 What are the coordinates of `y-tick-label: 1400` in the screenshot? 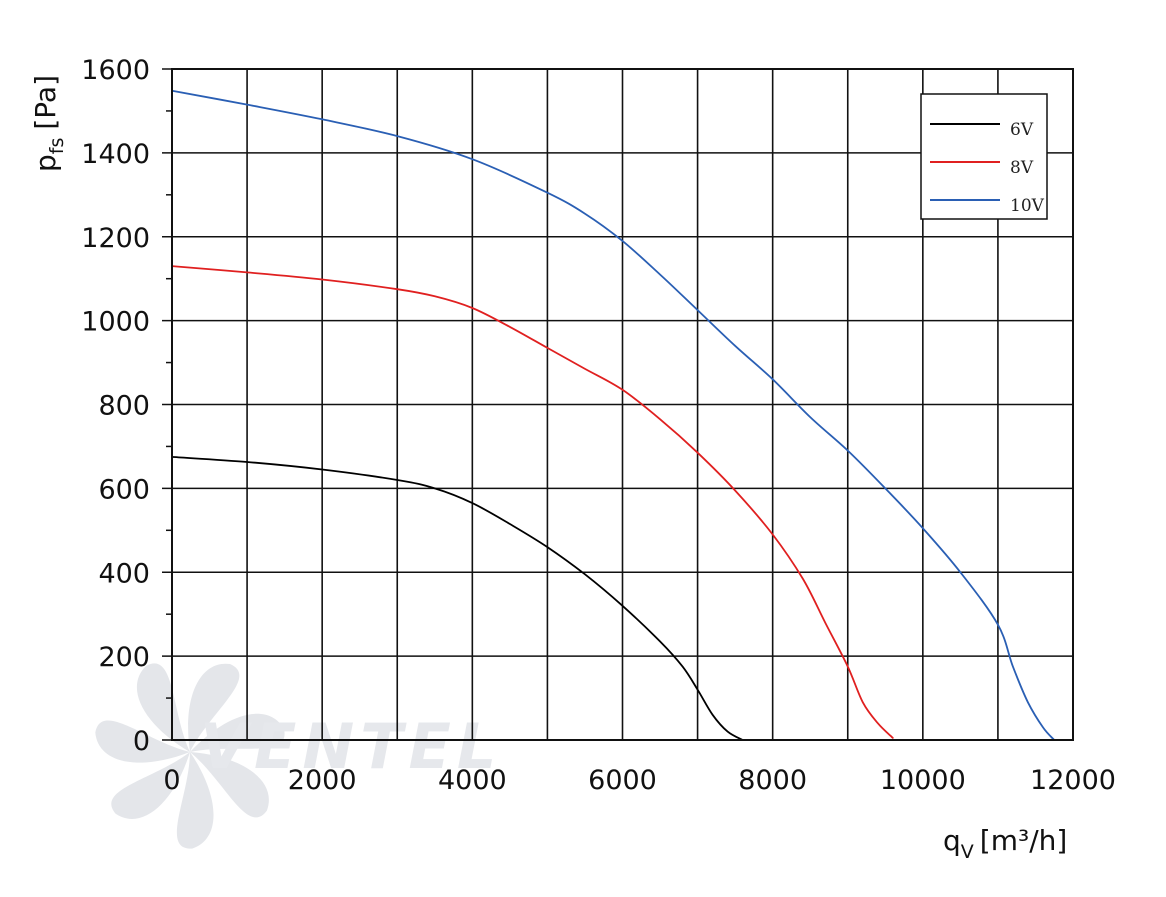 It's located at (115, 154).